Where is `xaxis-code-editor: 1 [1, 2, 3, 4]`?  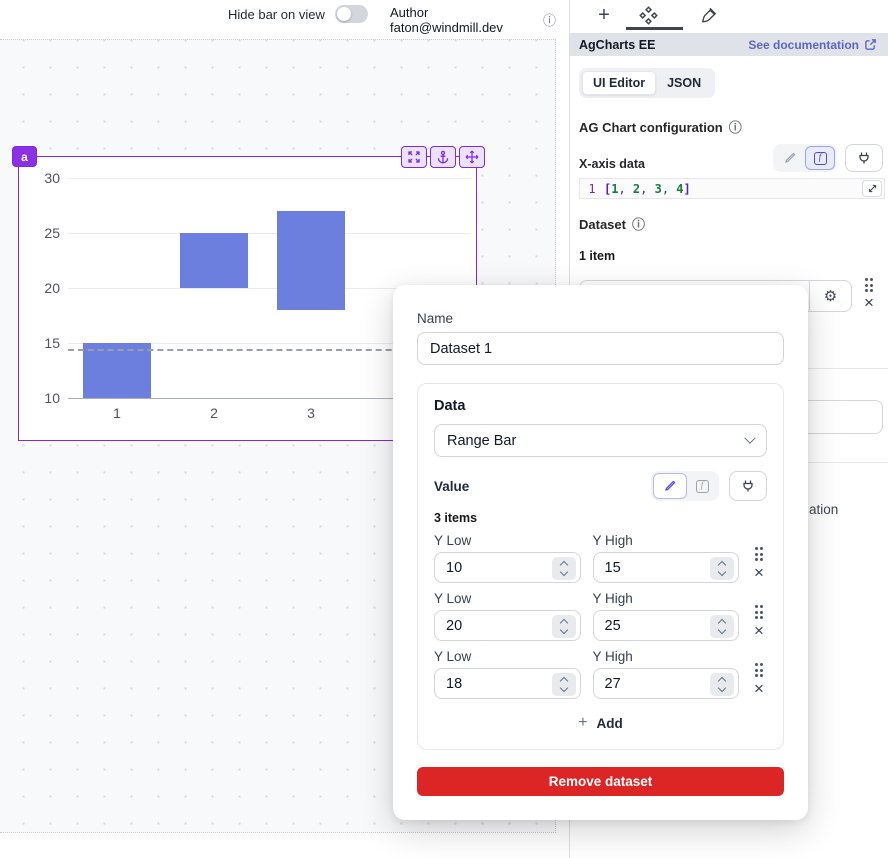 xaxis-code-editor: 1 [1, 2, 3, 4] is located at coordinates (732, 188).